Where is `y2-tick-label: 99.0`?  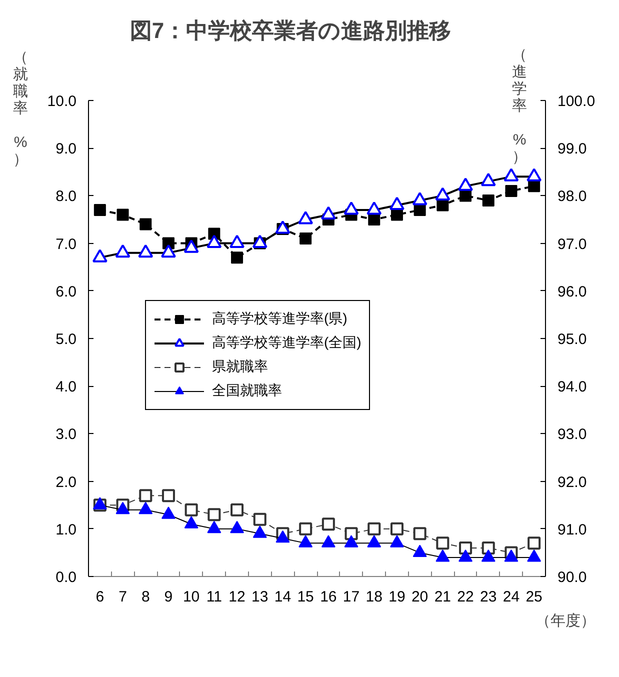
y2-tick-label: 99.0 is located at coordinates (572, 149).